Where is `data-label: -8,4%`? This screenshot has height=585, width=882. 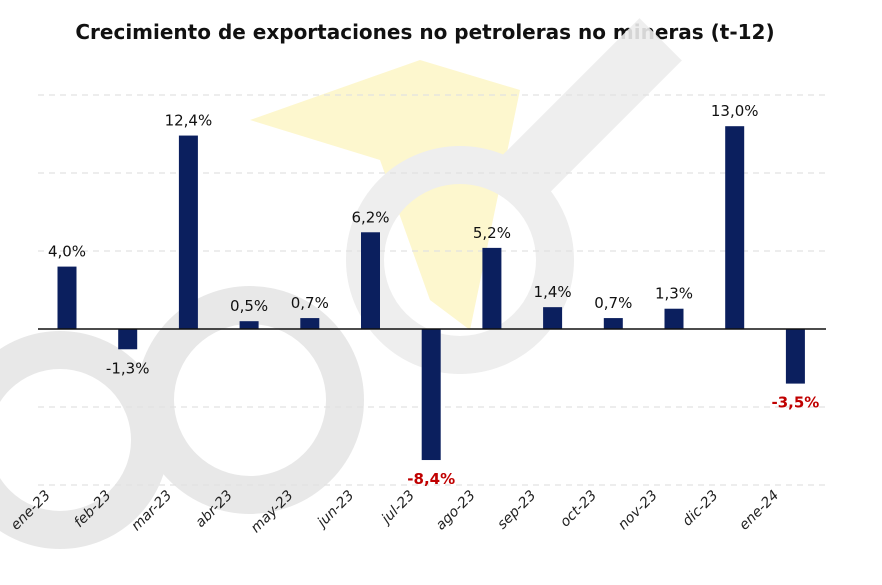 data-label: -8,4% is located at coordinates (431, 479).